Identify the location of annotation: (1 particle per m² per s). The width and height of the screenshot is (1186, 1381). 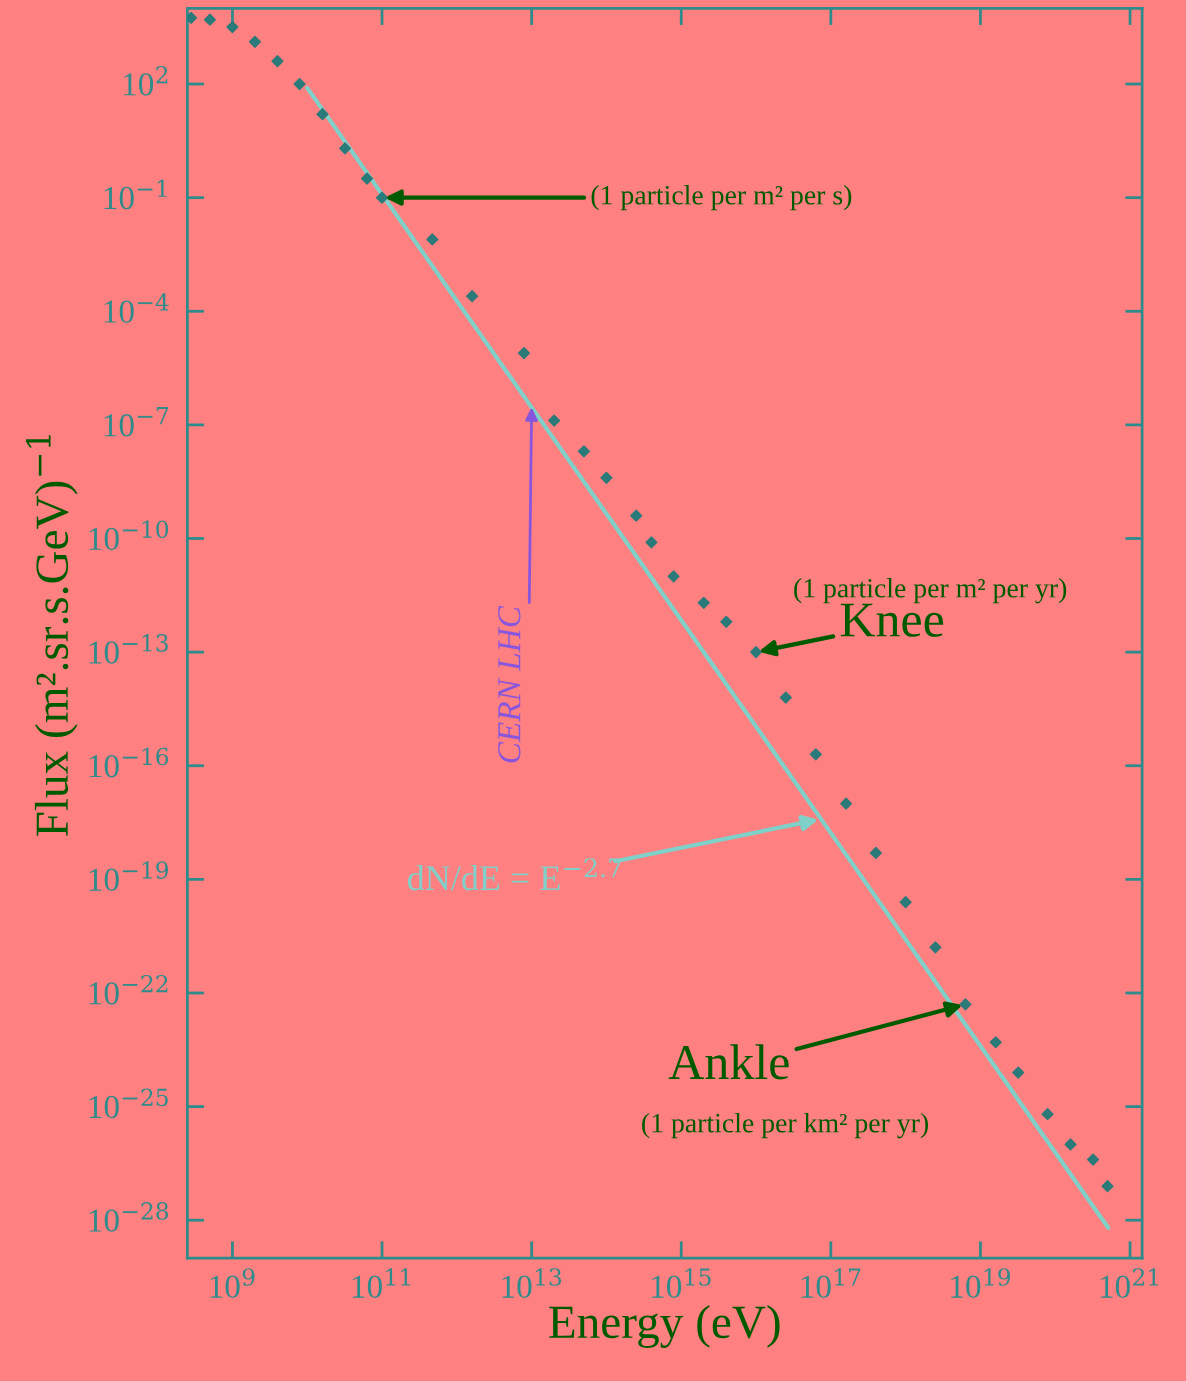
(721, 198).